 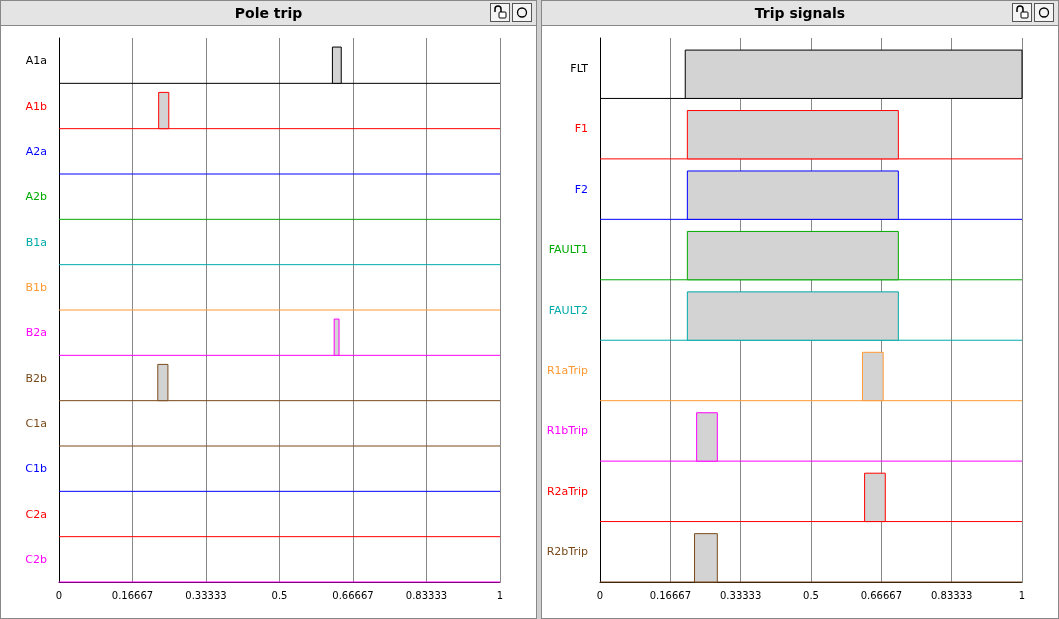 I want to click on y-tick-label: A2b, so click(x=36, y=197).